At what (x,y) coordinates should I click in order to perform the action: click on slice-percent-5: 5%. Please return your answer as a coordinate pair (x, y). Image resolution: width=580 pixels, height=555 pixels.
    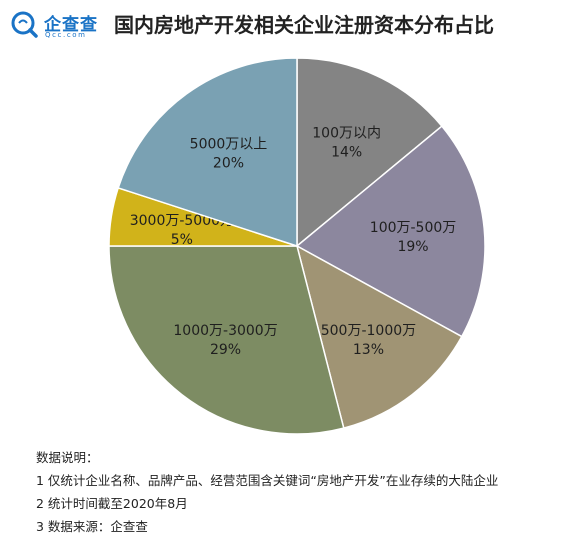
    Looking at the image, I should click on (182, 240).